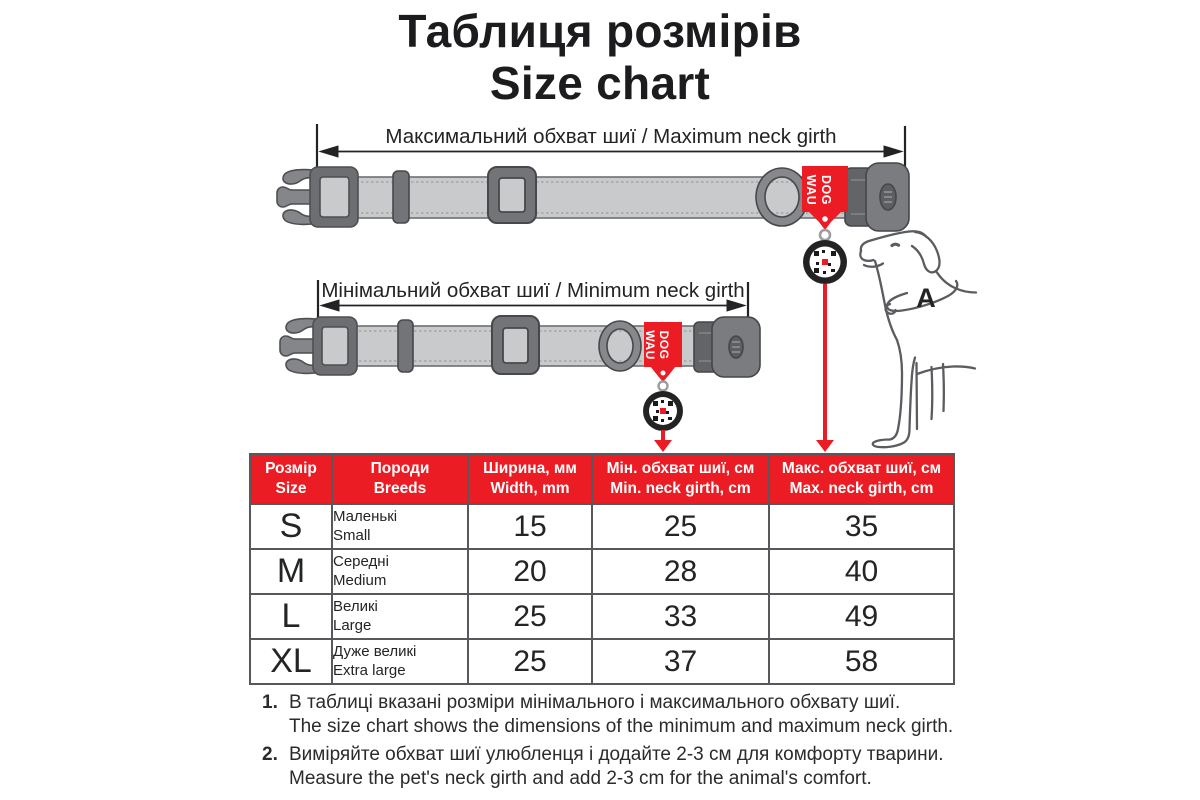 The width and height of the screenshot is (1200, 800). Describe the element at coordinates (360, 580) in the screenshot. I see `breeds-en: Medium` at that location.